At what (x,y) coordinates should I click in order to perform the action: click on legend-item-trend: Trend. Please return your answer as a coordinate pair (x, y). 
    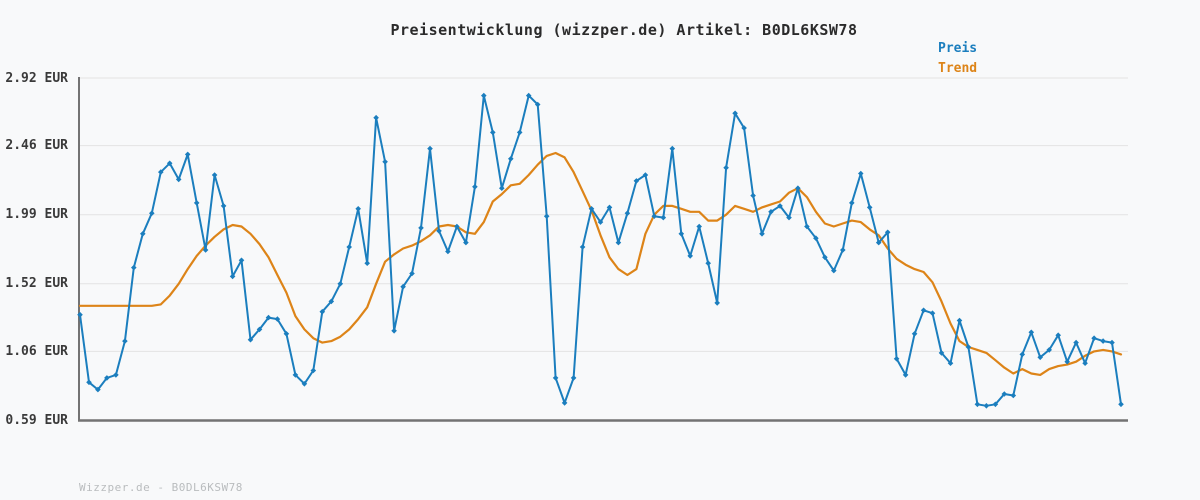
    Looking at the image, I should click on (958, 68).